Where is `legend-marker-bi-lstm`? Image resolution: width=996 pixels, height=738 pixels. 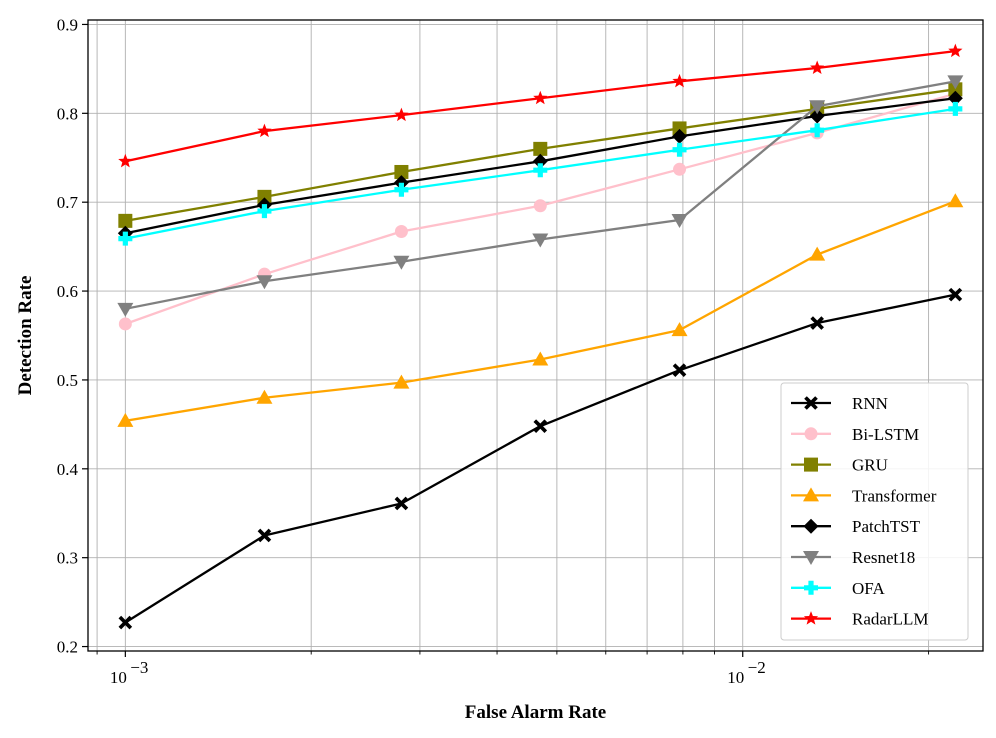 legend-marker-bi-lstm is located at coordinates (811, 434).